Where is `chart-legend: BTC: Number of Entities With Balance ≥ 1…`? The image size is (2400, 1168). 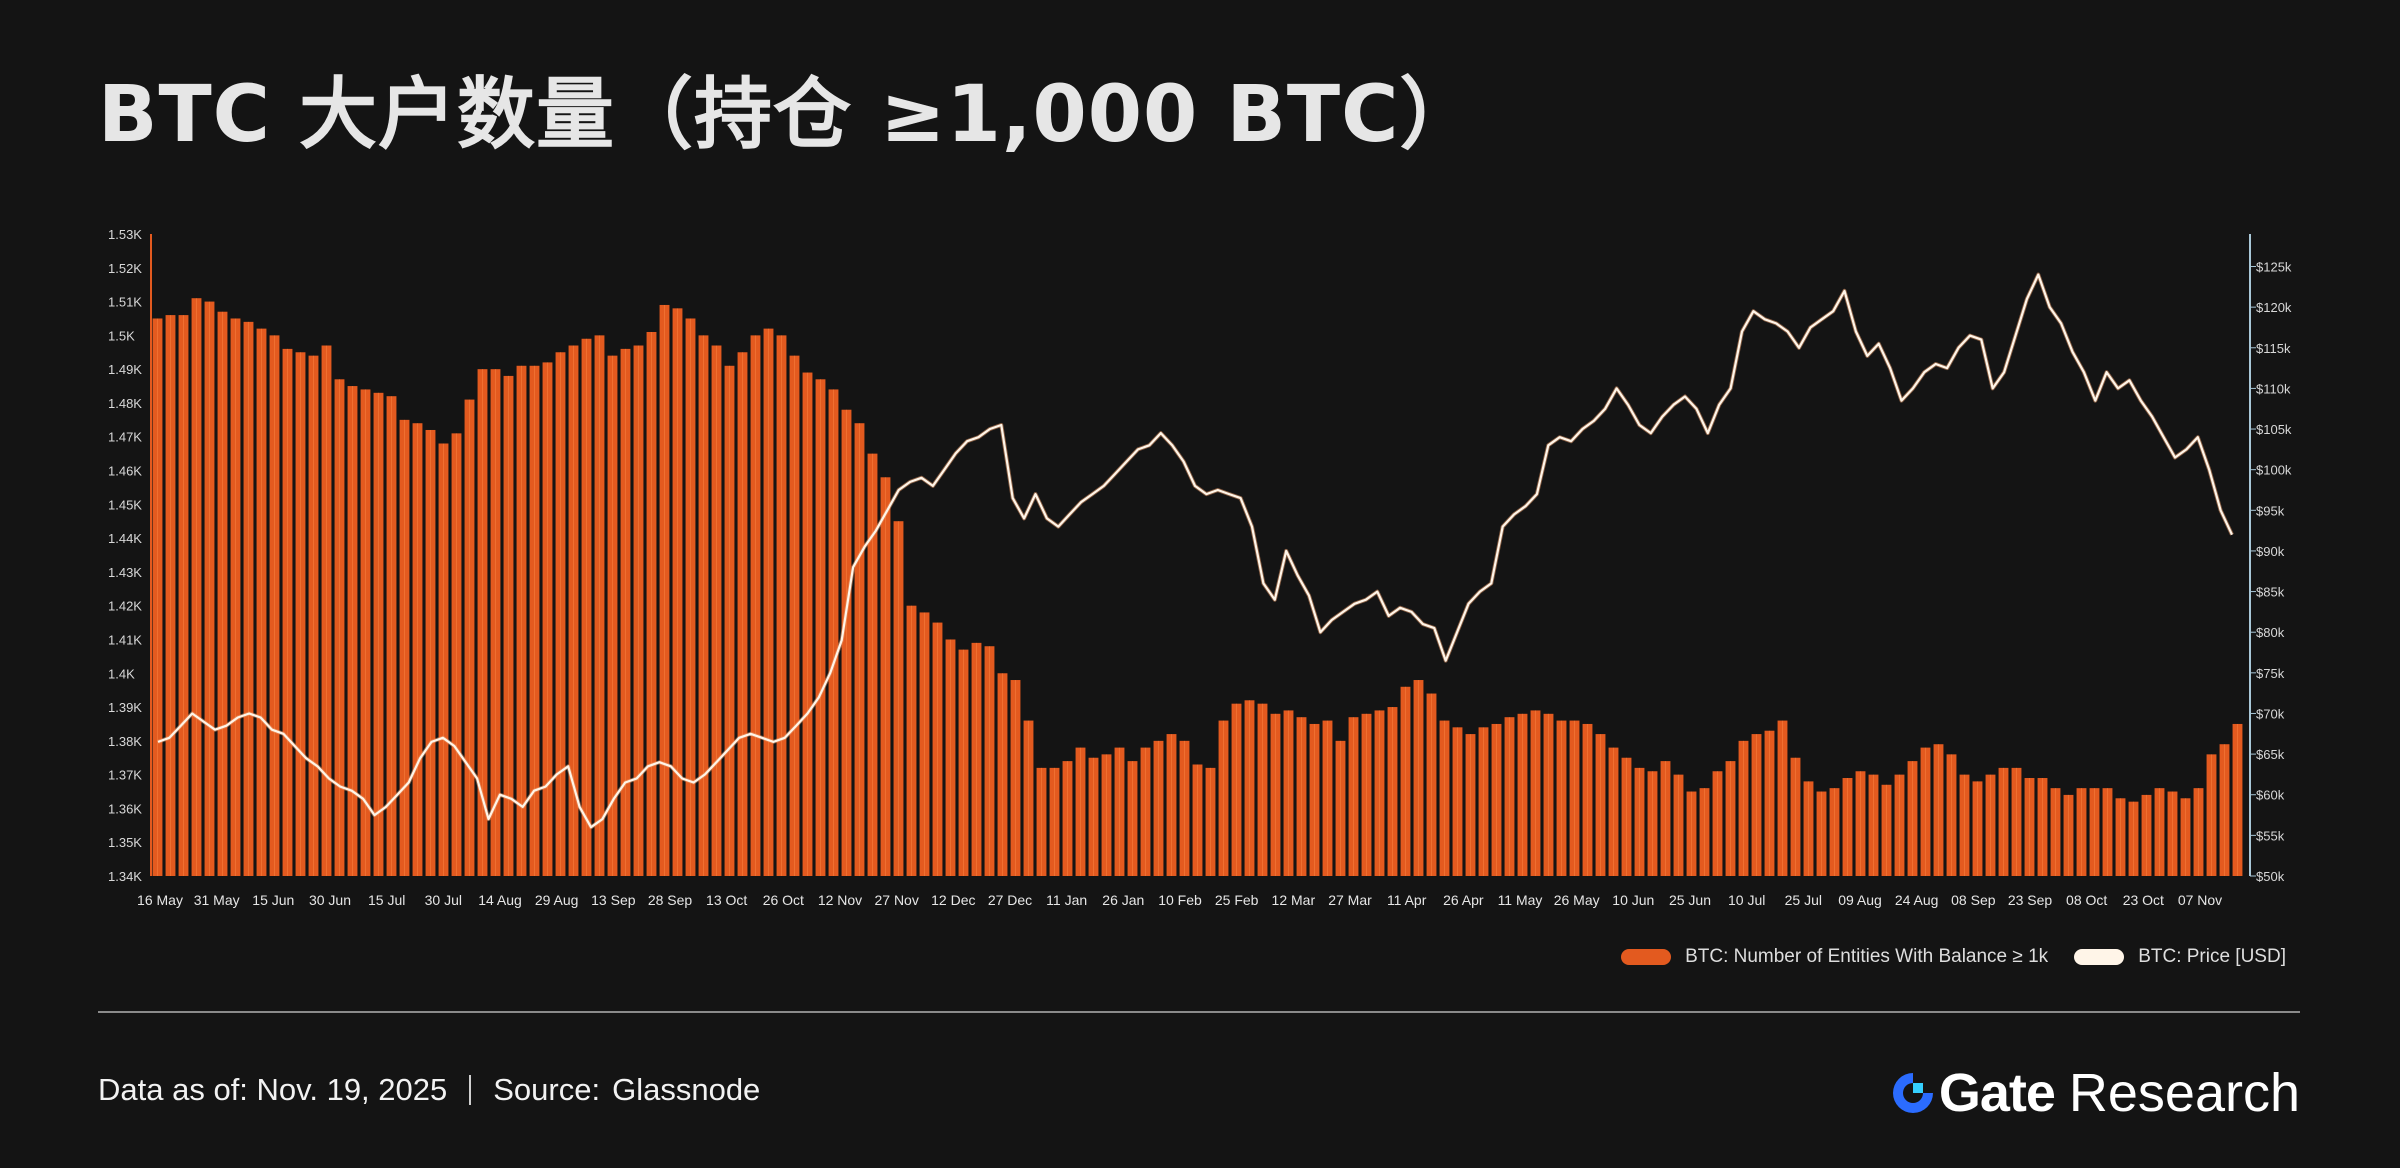 chart-legend: BTC: Number of Entities With Balance ≥ 1… is located at coordinates (1953, 957).